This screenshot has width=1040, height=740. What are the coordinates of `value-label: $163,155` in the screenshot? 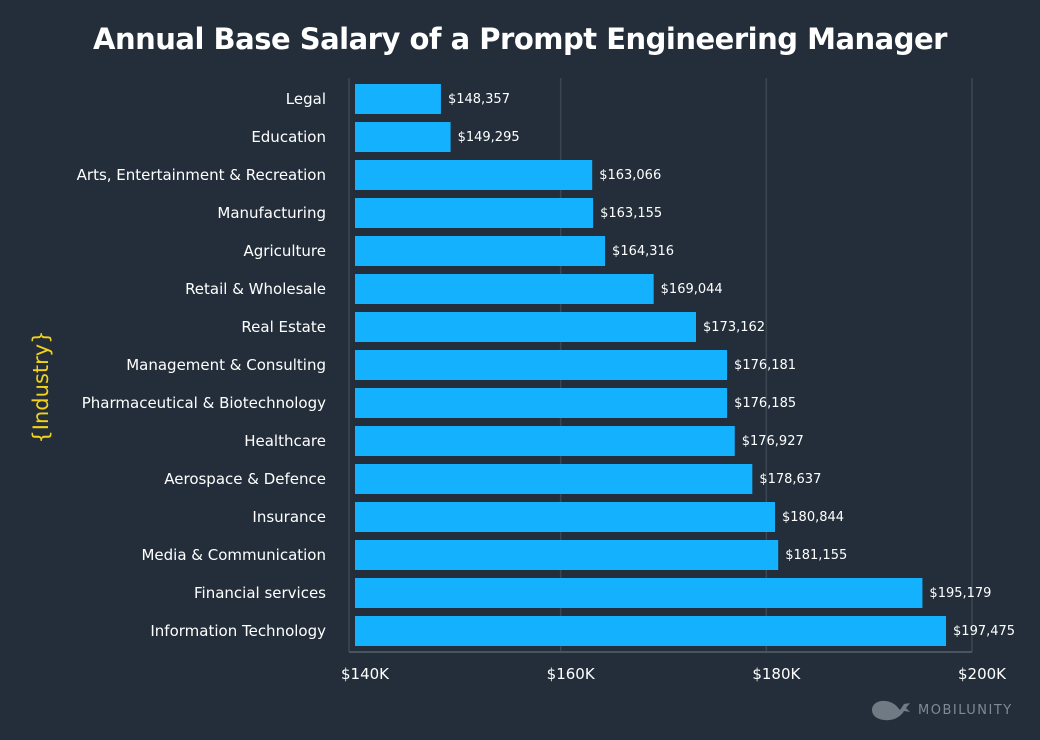 It's located at (631, 213).